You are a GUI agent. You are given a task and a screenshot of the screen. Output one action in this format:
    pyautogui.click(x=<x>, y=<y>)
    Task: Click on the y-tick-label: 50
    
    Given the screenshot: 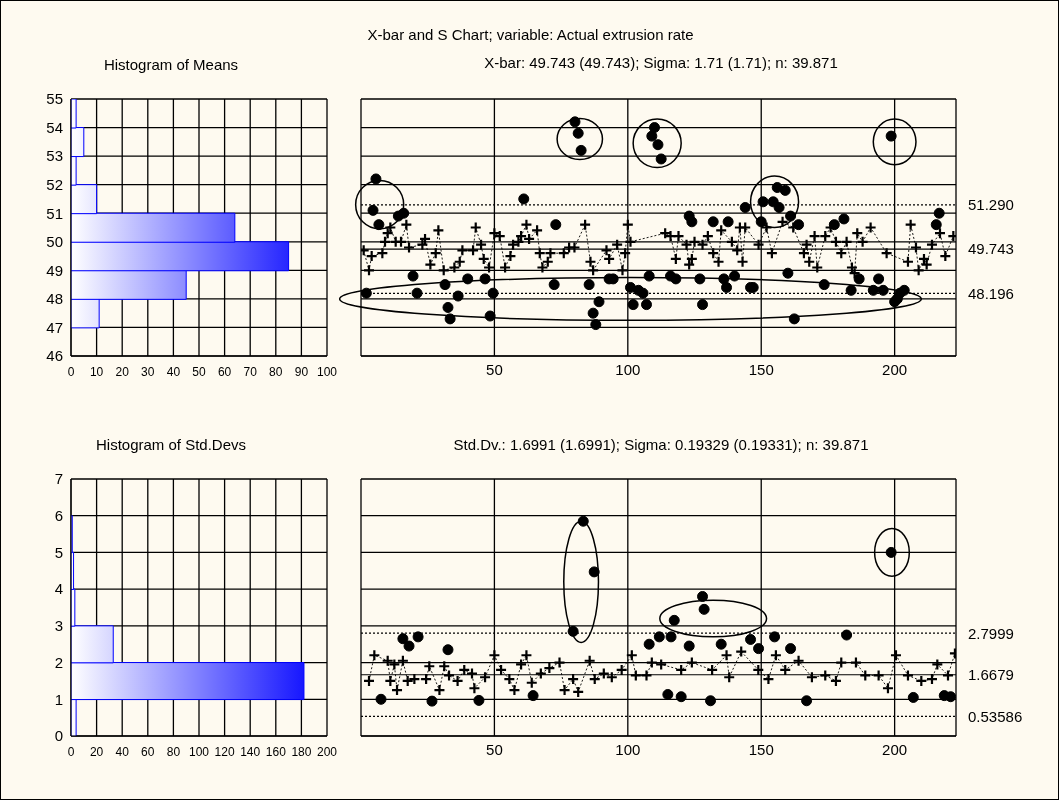 What is the action you would take?
    pyautogui.click(x=54, y=242)
    